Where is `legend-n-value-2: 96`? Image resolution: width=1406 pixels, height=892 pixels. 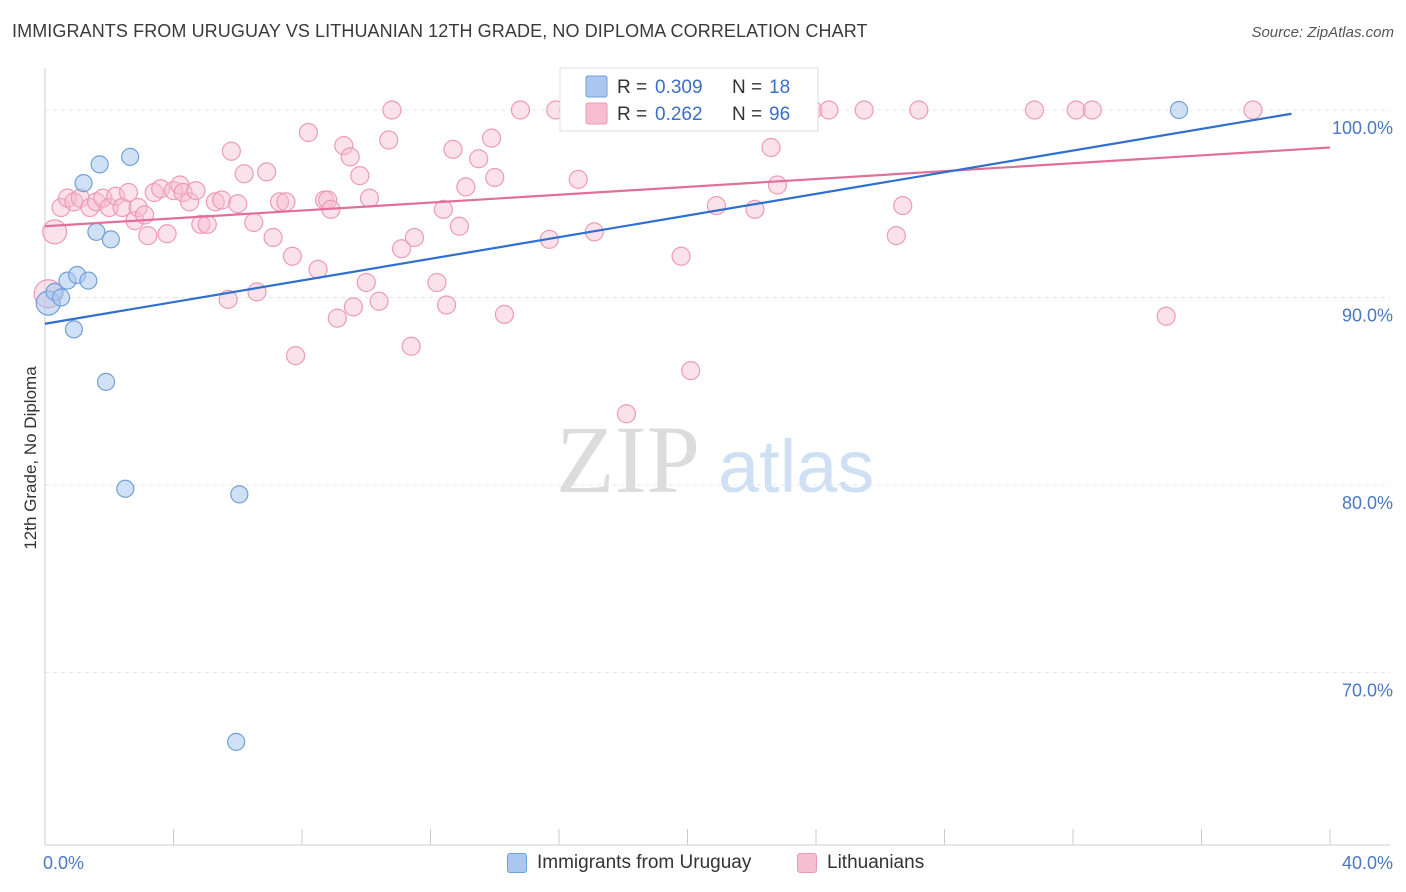
legend-n-value-2: 96 is located at coordinates (779, 114).